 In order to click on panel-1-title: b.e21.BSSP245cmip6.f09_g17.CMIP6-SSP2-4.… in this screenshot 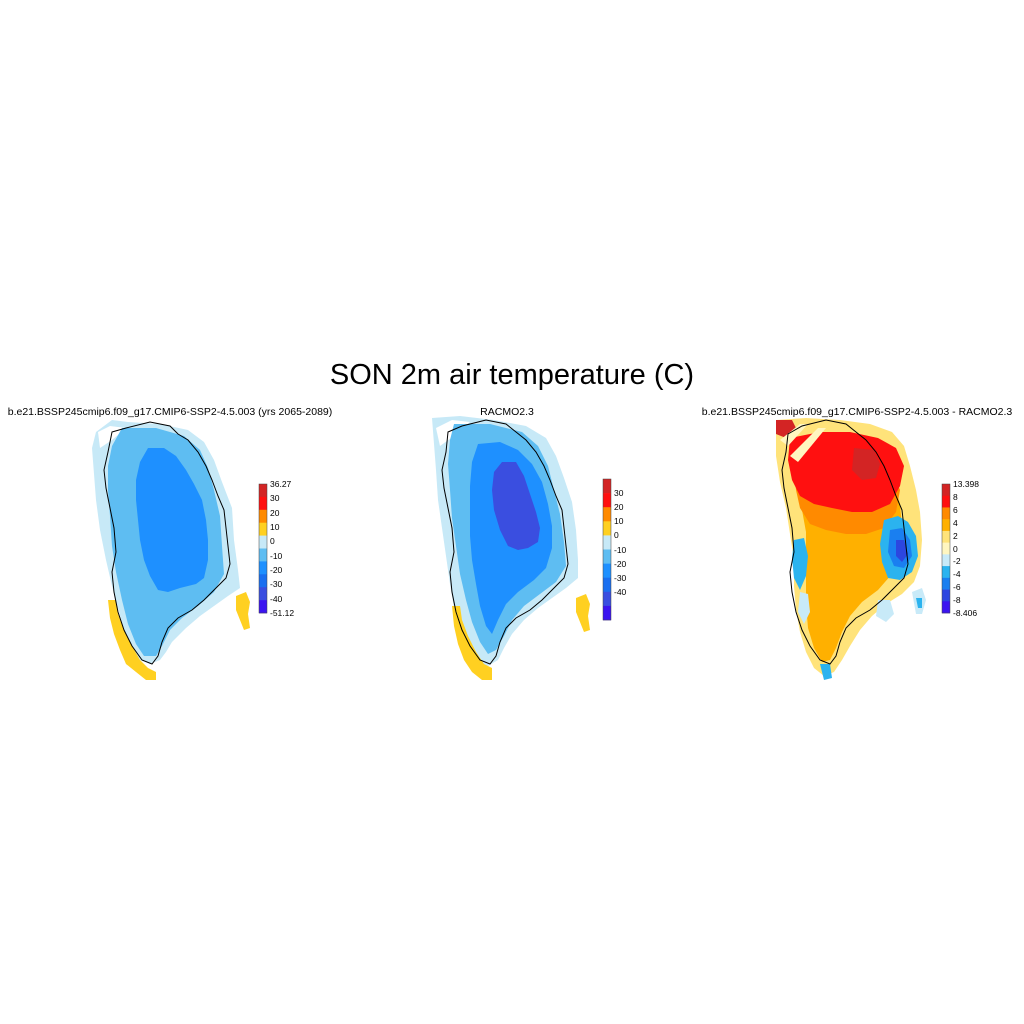, I will do `click(170, 412)`.